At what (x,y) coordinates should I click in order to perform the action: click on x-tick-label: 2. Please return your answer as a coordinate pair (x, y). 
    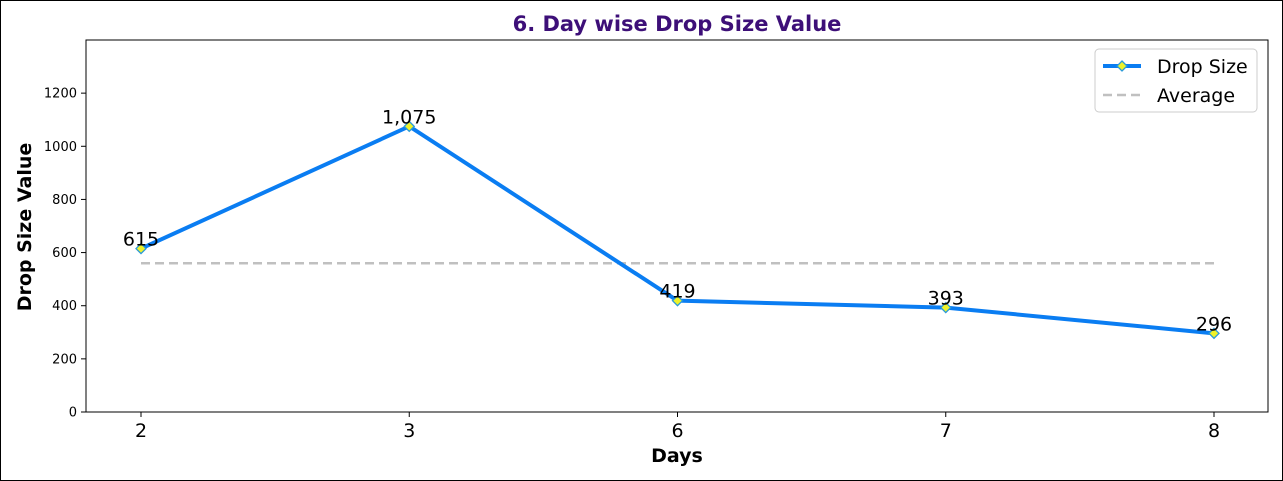
    Looking at the image, I should click on (141, 431).